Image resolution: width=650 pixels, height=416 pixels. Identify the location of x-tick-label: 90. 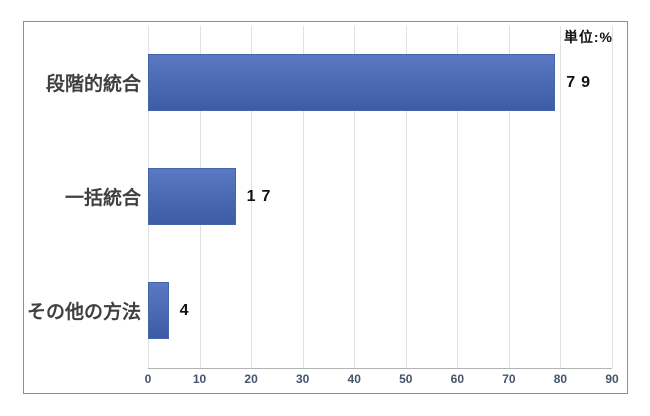
(612, 379).